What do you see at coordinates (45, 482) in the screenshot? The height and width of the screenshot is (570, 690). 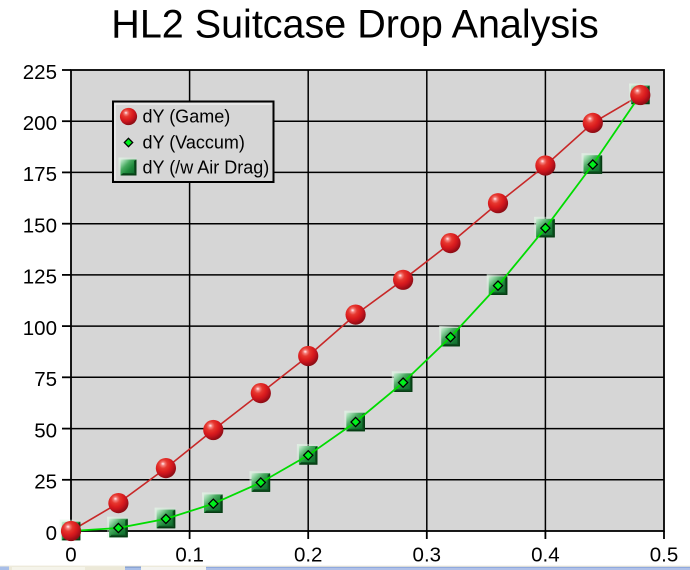 I see `svg-text: 25` at bounding box center [45, 482].